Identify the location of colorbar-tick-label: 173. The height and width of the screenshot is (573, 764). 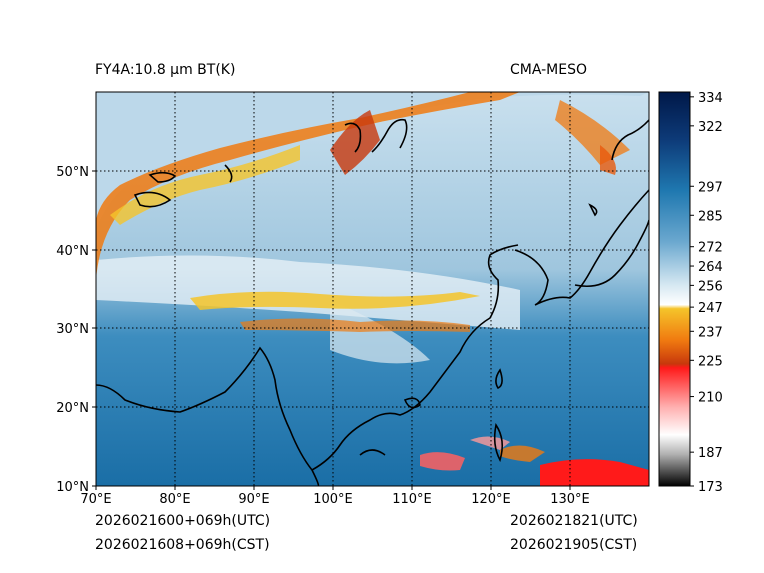
(710, 487).